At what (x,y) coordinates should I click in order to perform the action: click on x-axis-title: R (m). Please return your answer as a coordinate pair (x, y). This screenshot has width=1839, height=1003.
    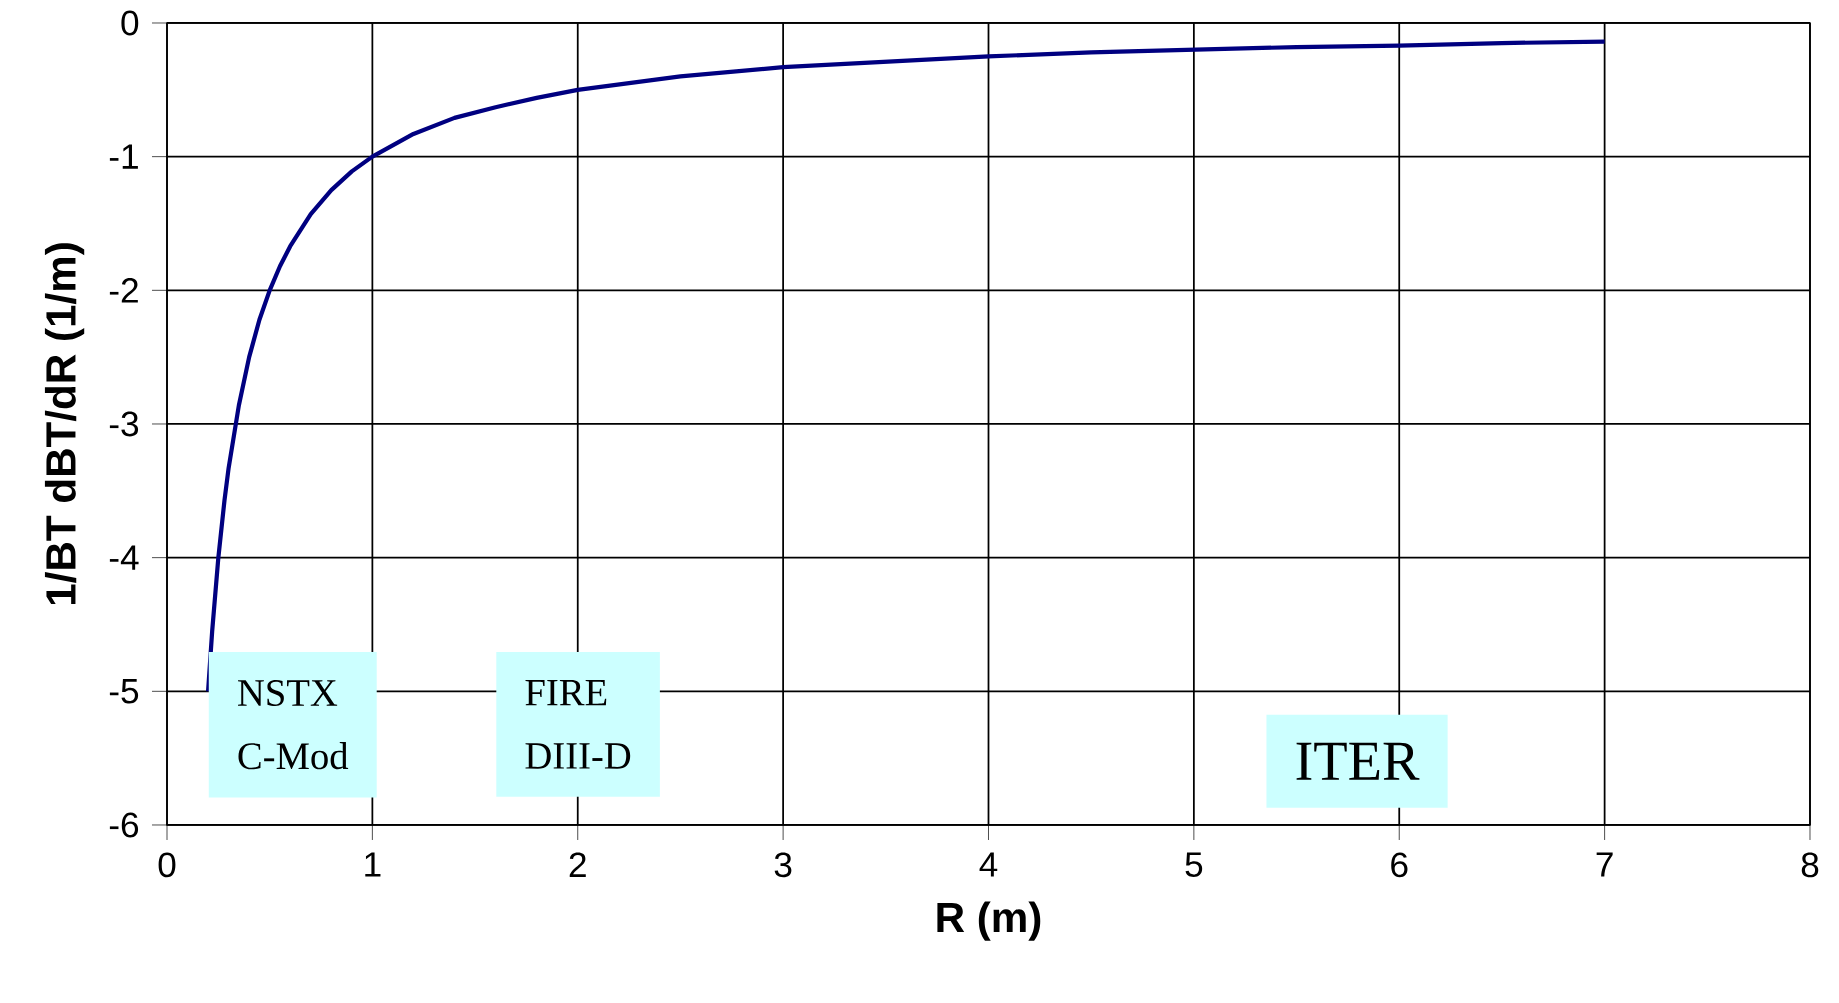
    Looking at the image, I should click on (989, 921).